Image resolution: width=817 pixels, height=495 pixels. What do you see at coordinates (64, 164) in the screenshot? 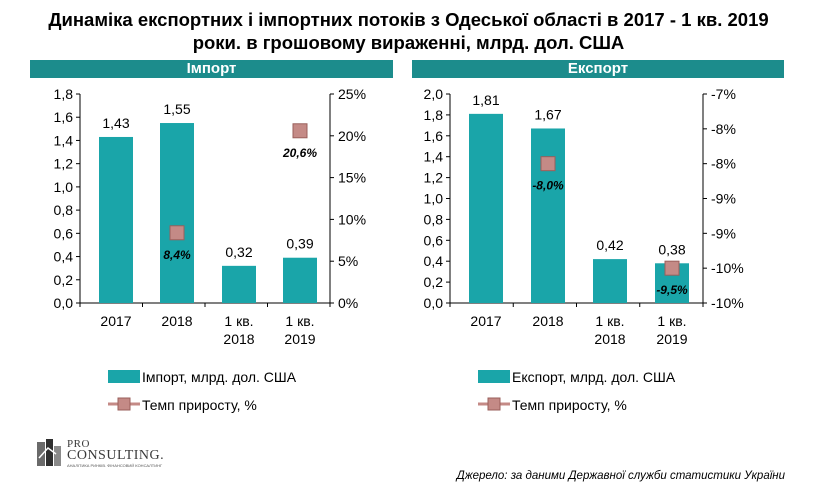
I see `import-y-left-tick-label: 1,2` at bounding box center [64, 164].